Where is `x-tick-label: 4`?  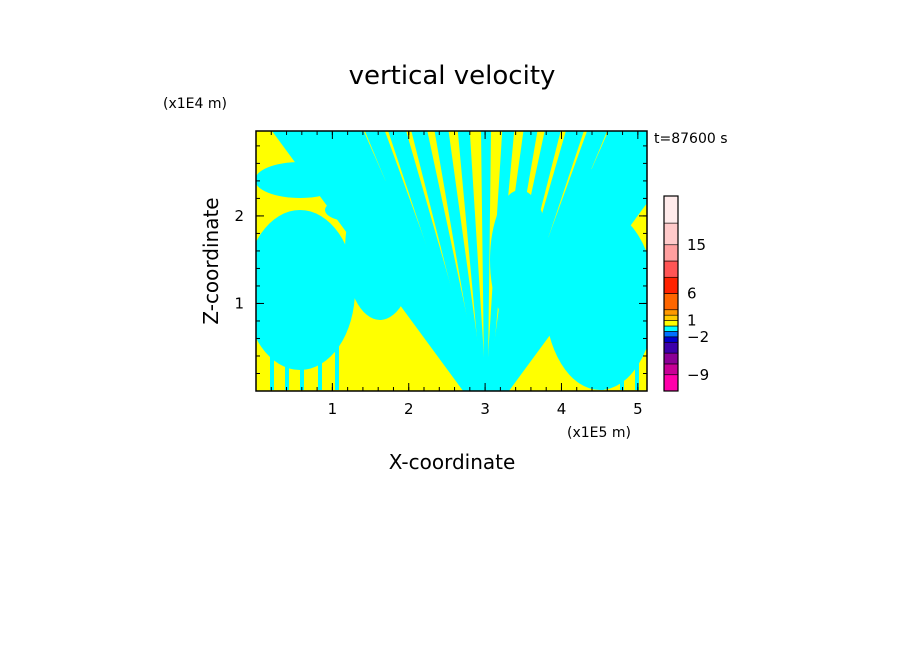 x-tick-label: 4 is located at coordinates (562, 409).